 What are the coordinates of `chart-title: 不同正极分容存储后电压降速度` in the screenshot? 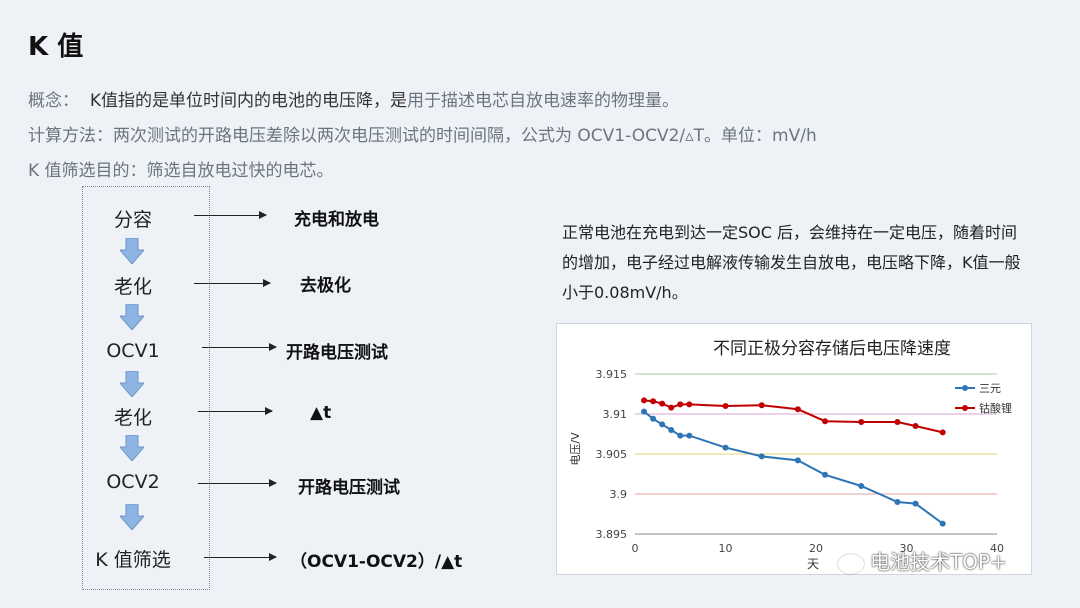 It's located at (832, 349).